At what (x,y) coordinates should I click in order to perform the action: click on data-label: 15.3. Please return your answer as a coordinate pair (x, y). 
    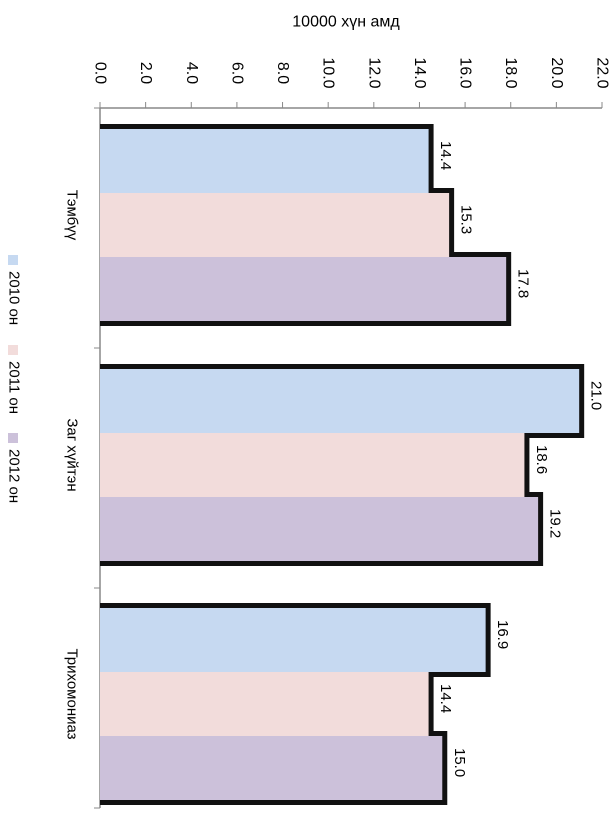
    Looking at the image, I should click on (466, 219).